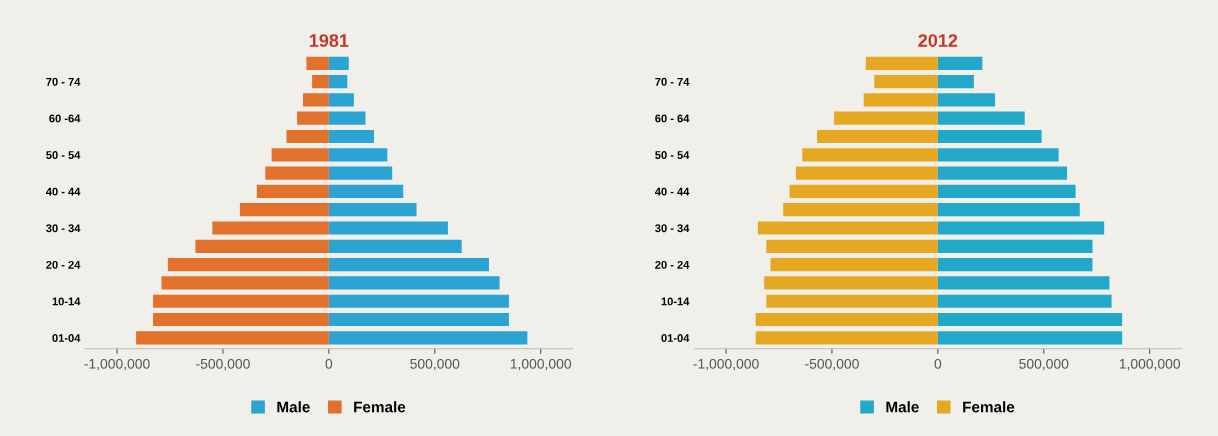 Image resolution: width=1218 pixels, height=436 pixels. Describe the element at coordinates (329, 40) in the screenshot. I see `chart-title: 1981` at that location.